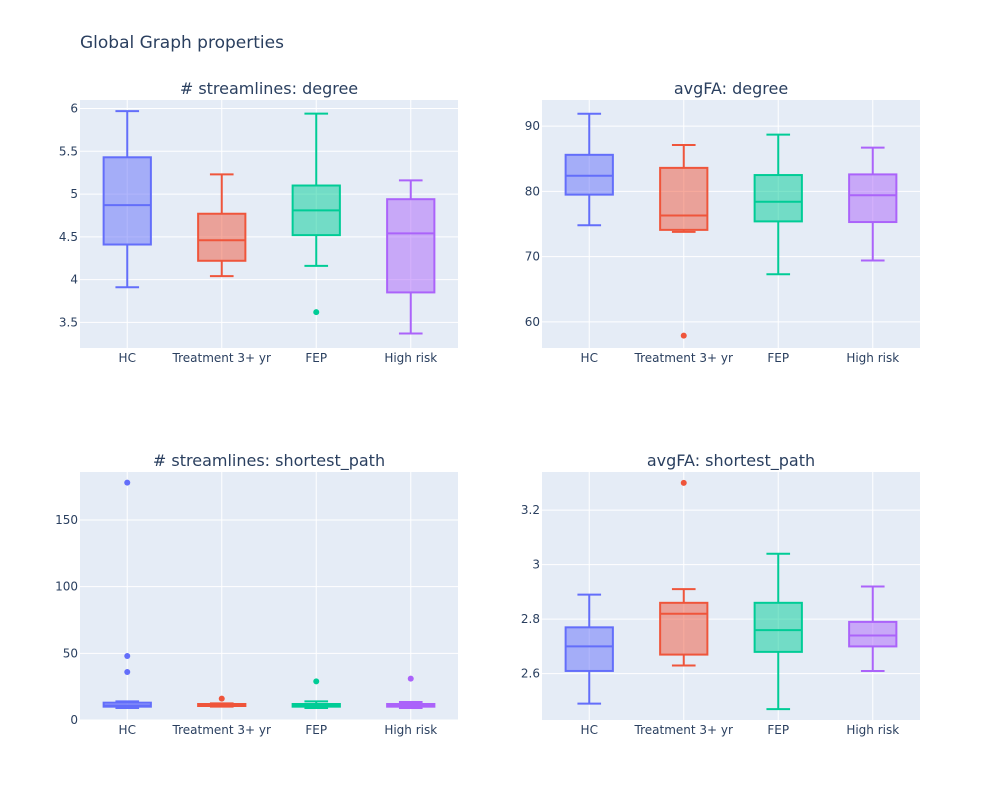 The width and height of the screenshot is (1000, 800). What do you see at coordinates (269, 88) in the screenshot?
I see `subplot-title: # streamlines: degree` at bounding box center [269, 88].